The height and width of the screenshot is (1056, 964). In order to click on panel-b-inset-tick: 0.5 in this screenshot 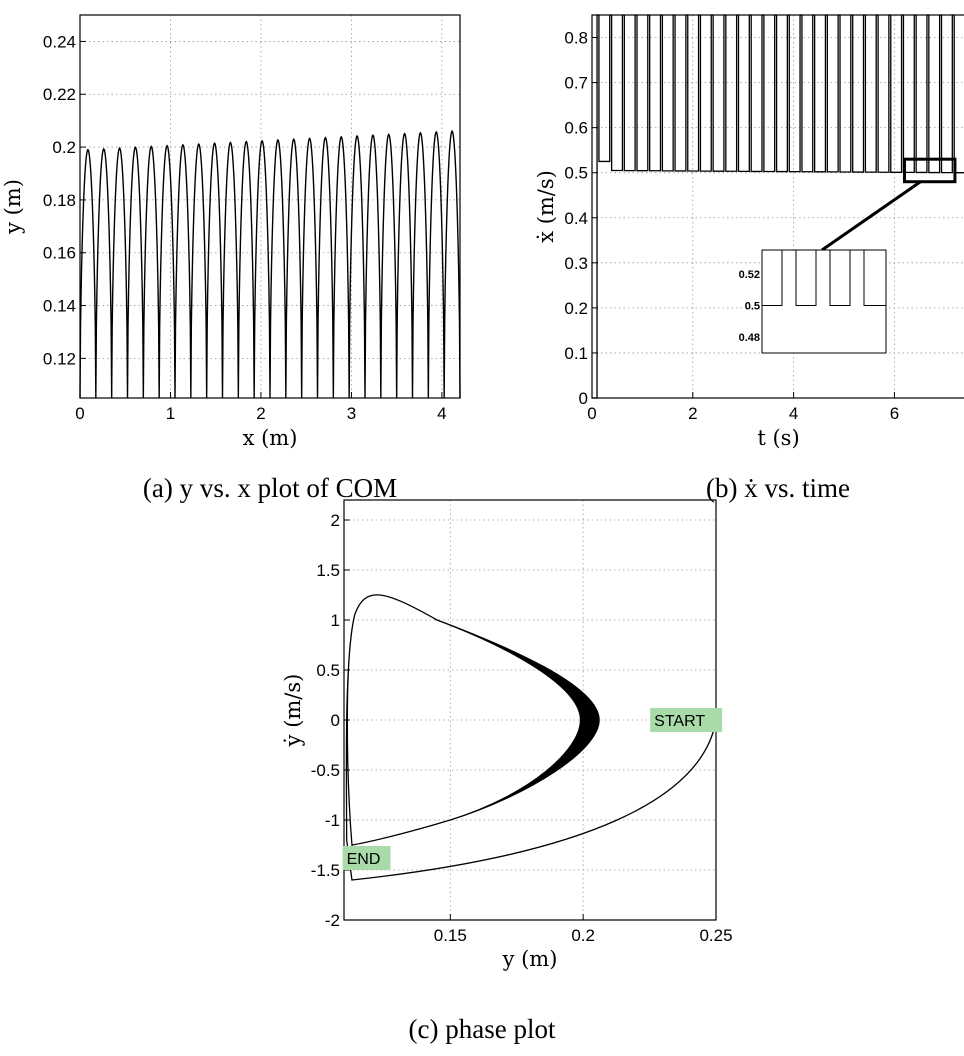, I will do `click(752, 306)`.